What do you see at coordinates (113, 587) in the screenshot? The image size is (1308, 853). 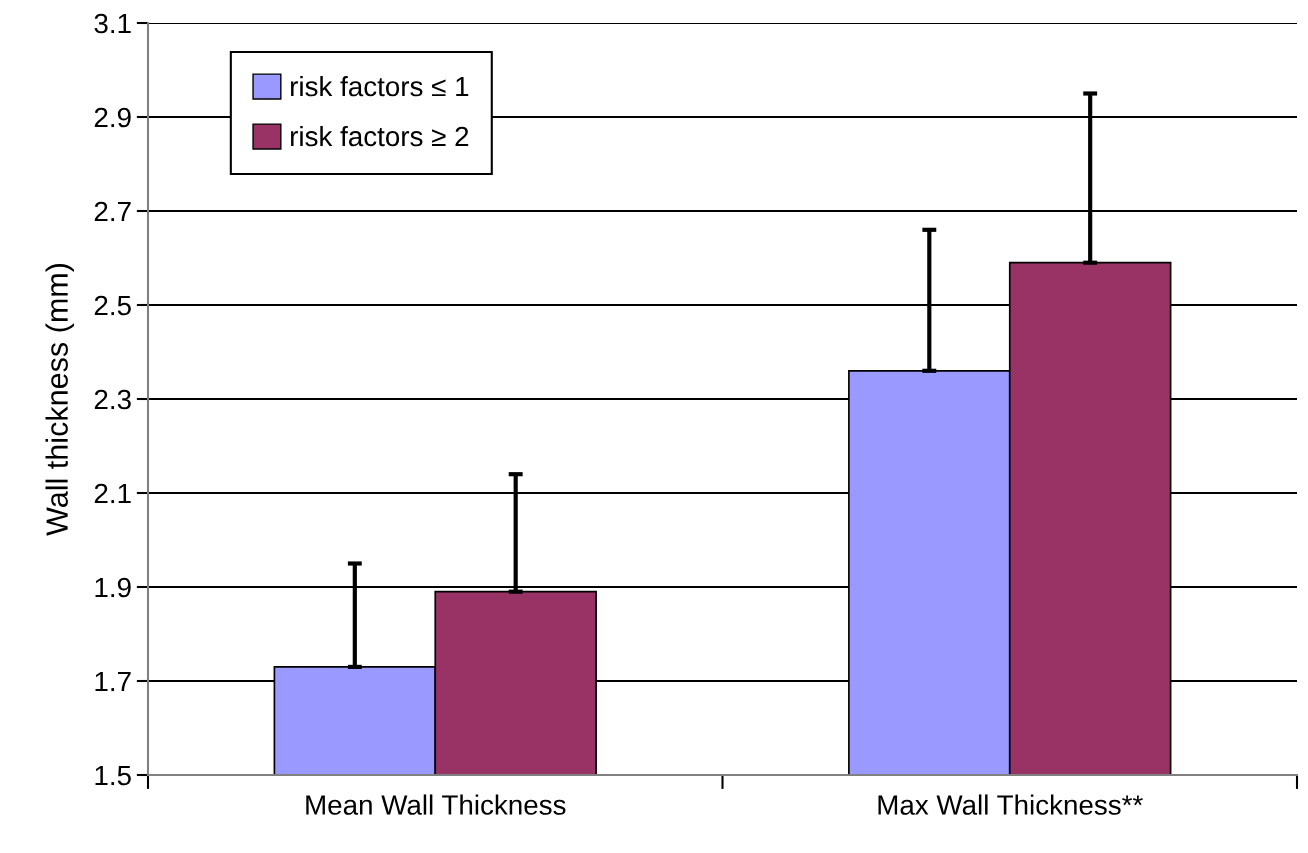 I see `y-tick-label: 1.9` at bounding box center [113, 587].